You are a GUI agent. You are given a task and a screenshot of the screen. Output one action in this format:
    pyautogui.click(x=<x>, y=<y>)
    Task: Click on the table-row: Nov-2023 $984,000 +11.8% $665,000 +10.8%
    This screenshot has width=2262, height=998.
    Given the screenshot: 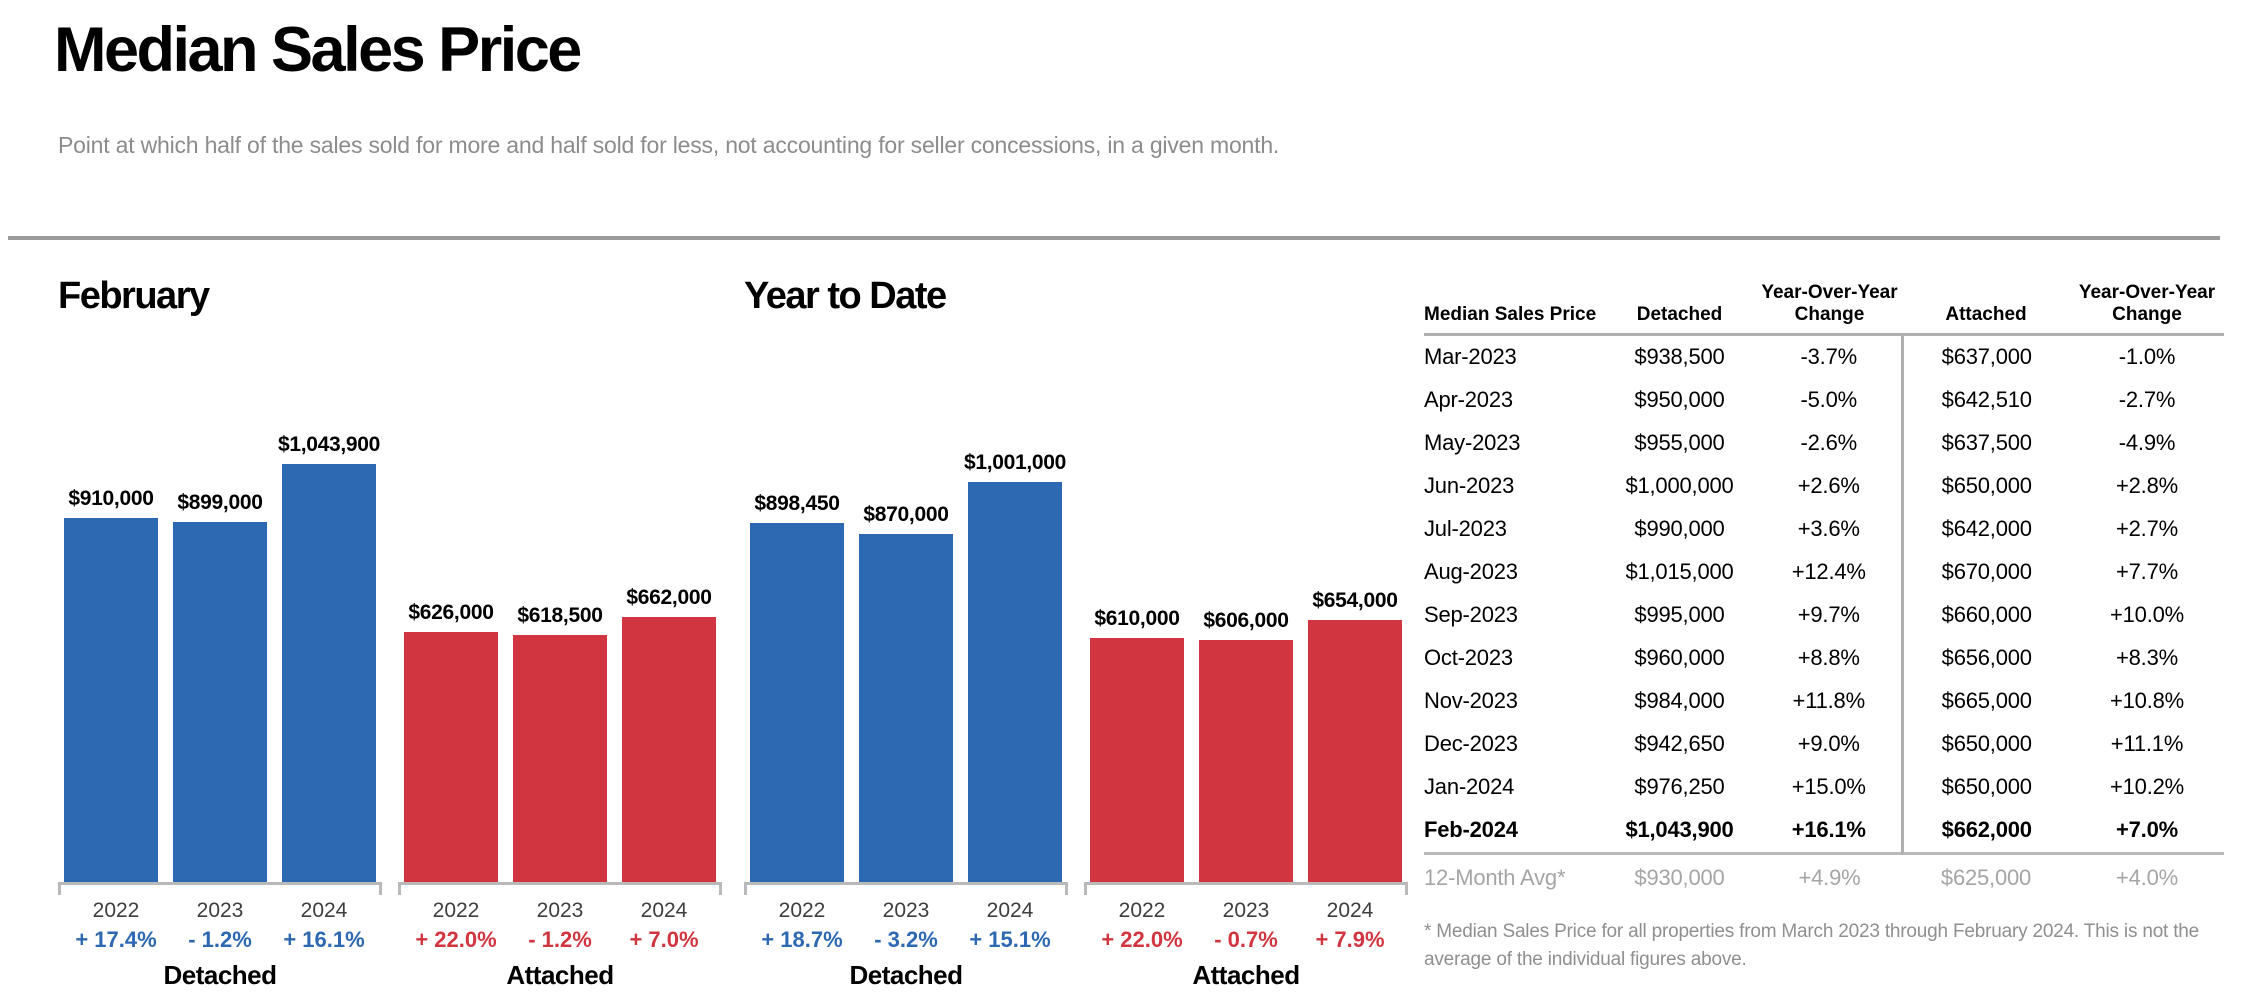 What is the action you would take?
    pyautogui.click(x=1824, y=701)
    